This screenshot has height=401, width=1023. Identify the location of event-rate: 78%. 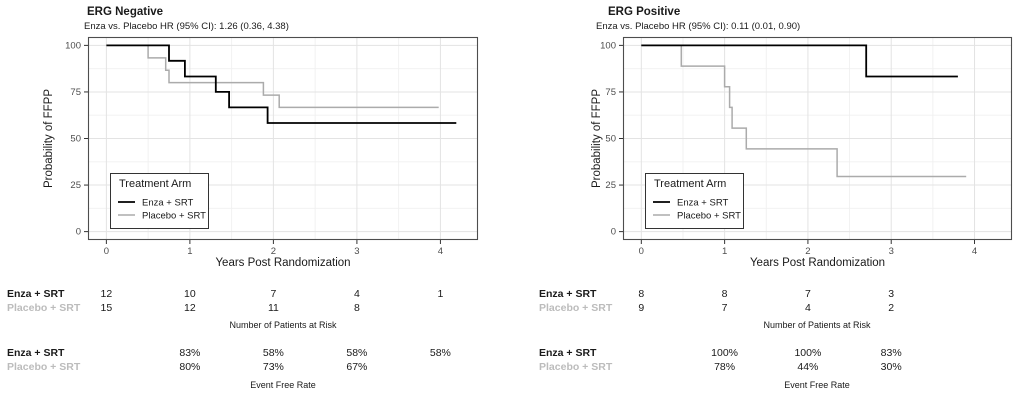
(725, 367).